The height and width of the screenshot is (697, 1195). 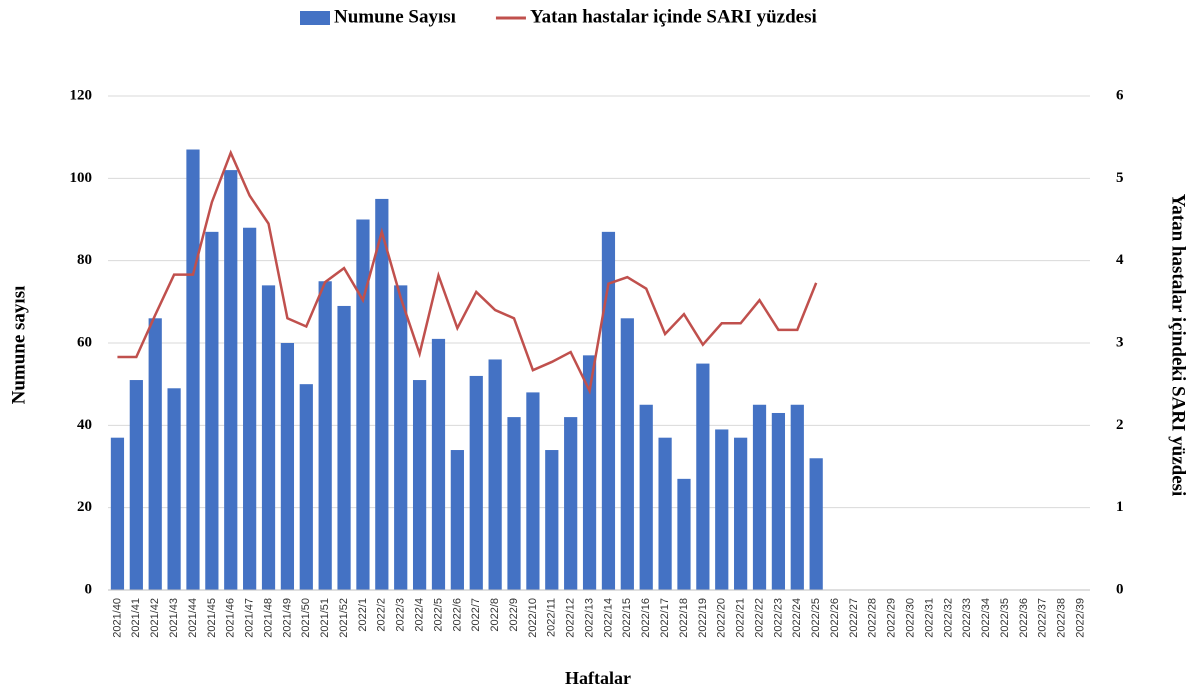 I want to click on y2-tick-label: 3, so click(x=1120, y=342).